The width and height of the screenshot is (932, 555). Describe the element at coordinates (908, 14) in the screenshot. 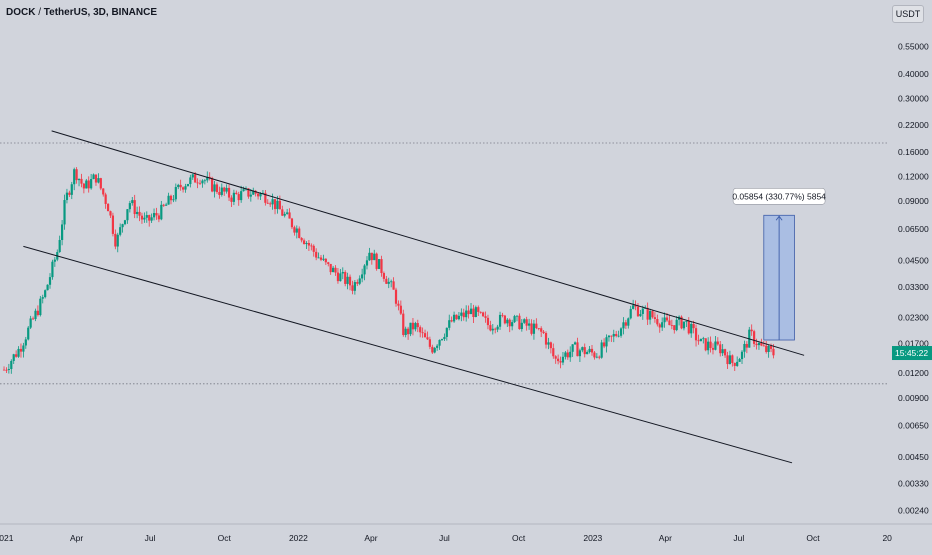

I see `currency-button: USDT` at that location.